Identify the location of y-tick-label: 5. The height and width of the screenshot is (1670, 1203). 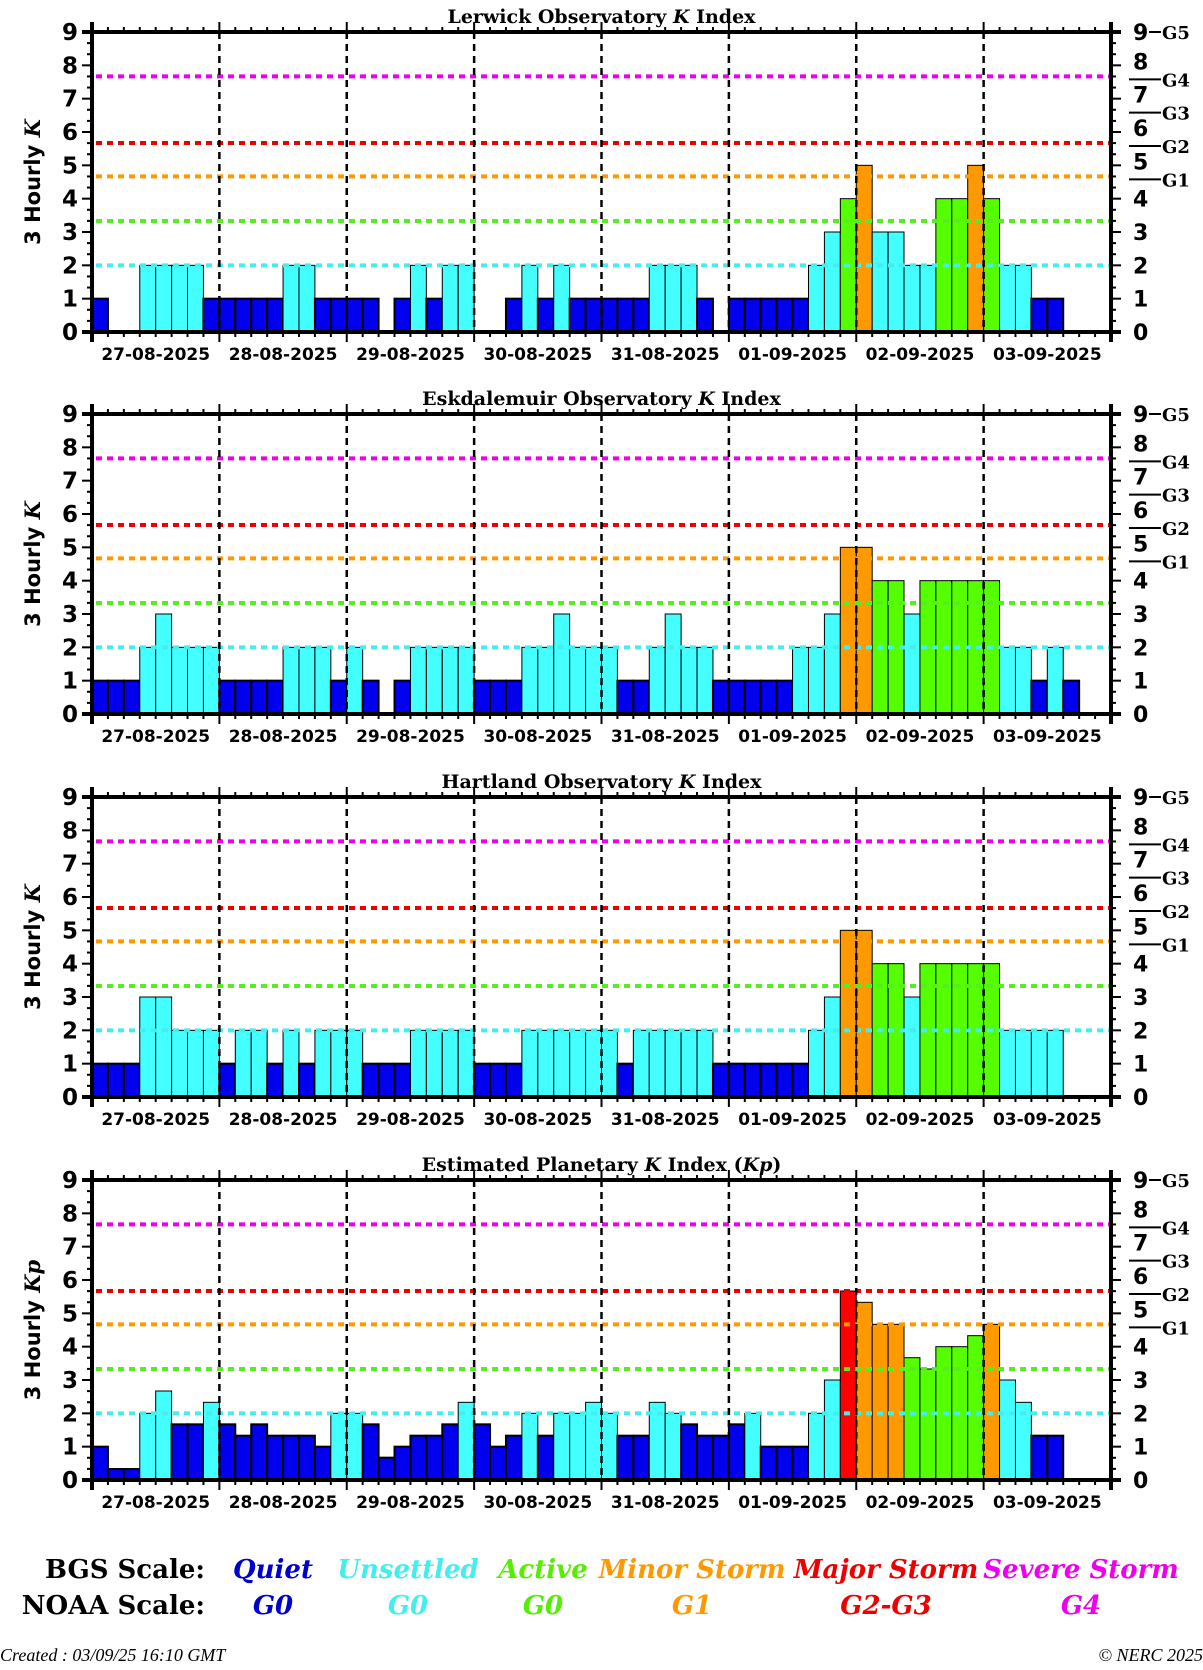
(70, 1314).